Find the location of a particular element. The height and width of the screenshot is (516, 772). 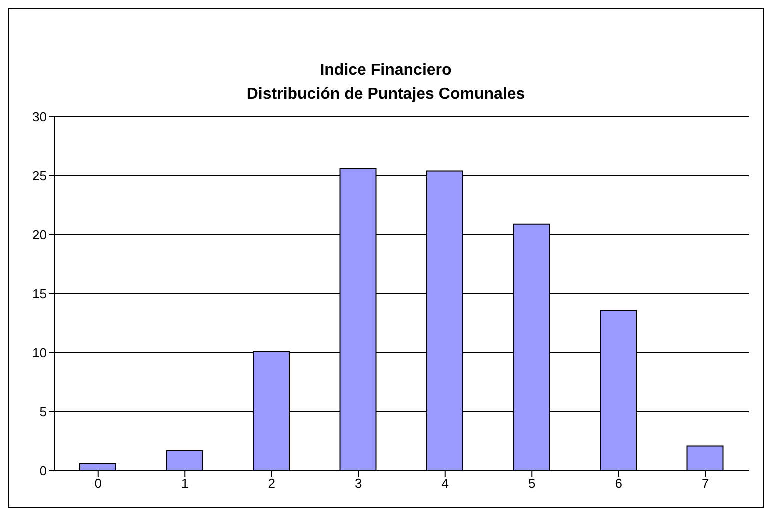

chart-title: Indice Financiero Distribución de Puntajes Comunales is located at coordinates (386, 83).